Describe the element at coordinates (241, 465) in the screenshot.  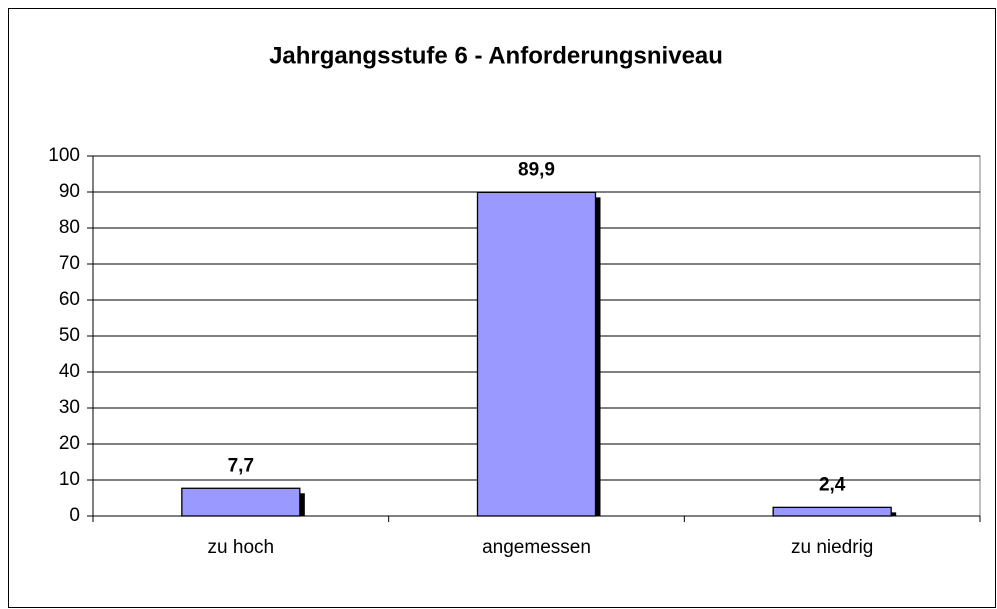
I see `value-label: 7,7` at that location.